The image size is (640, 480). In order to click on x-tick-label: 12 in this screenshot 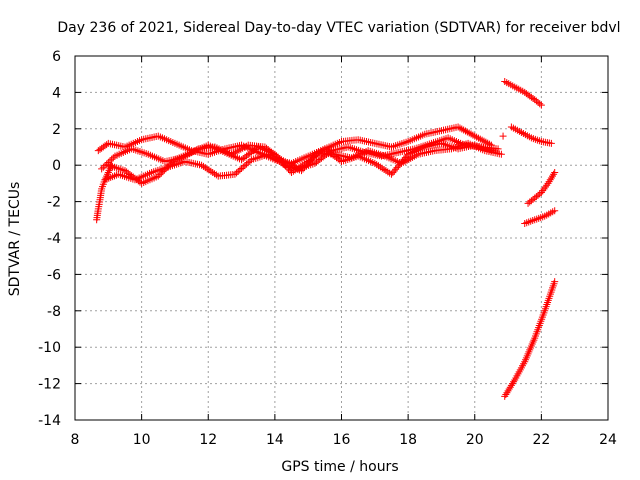, I will do `click(208, 440)`.